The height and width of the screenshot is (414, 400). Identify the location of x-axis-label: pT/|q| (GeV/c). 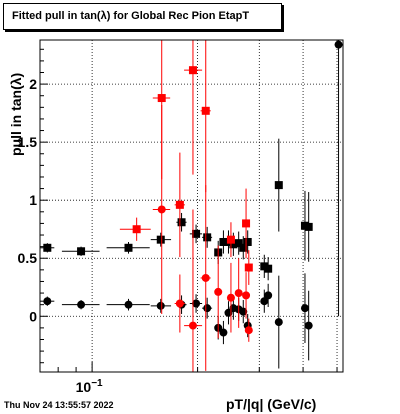
(271, 404).